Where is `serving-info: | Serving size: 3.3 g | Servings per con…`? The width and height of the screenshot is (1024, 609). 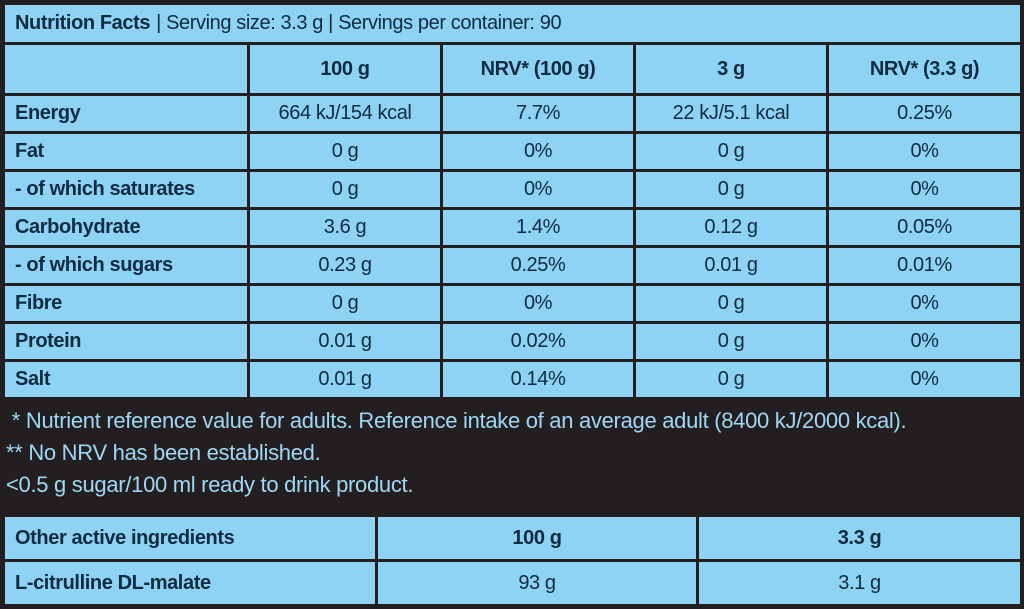 serving-info: | Serving size: 3.3 g | Servings per con… is located at coordinates (359, 23).